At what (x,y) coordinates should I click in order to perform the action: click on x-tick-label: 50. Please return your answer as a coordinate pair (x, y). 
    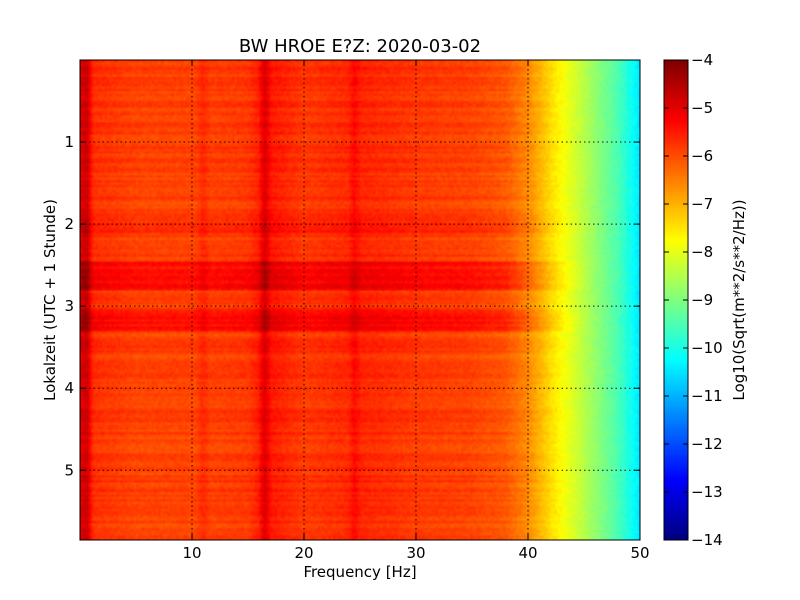
    Looking at the image, I should click on (639, 553).